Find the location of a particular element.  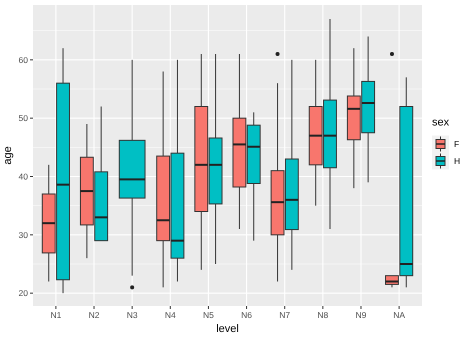

x-tick-label: N1 is located at coordinates (56, 315).